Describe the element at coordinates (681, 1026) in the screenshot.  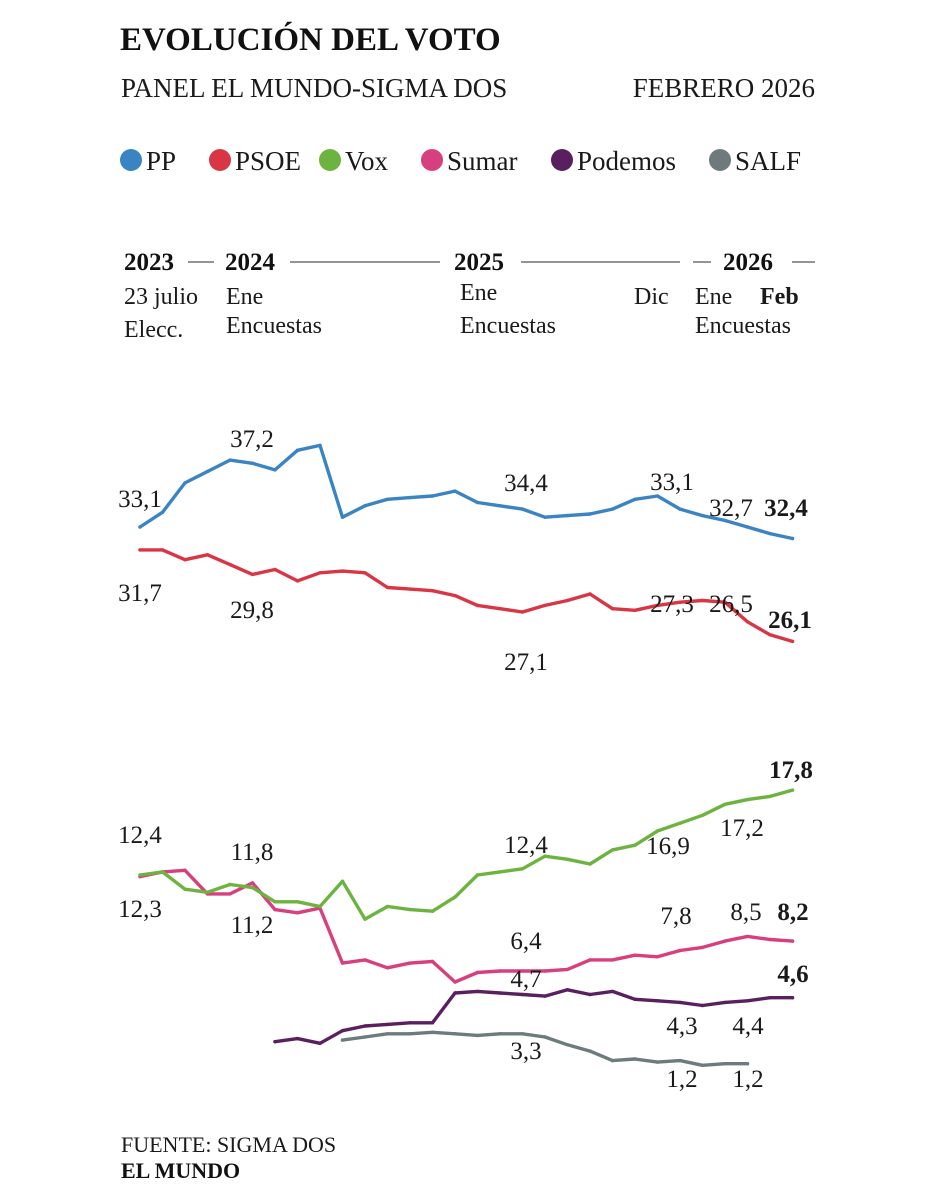
I see `data-label-podemos: 4,3` at that location.